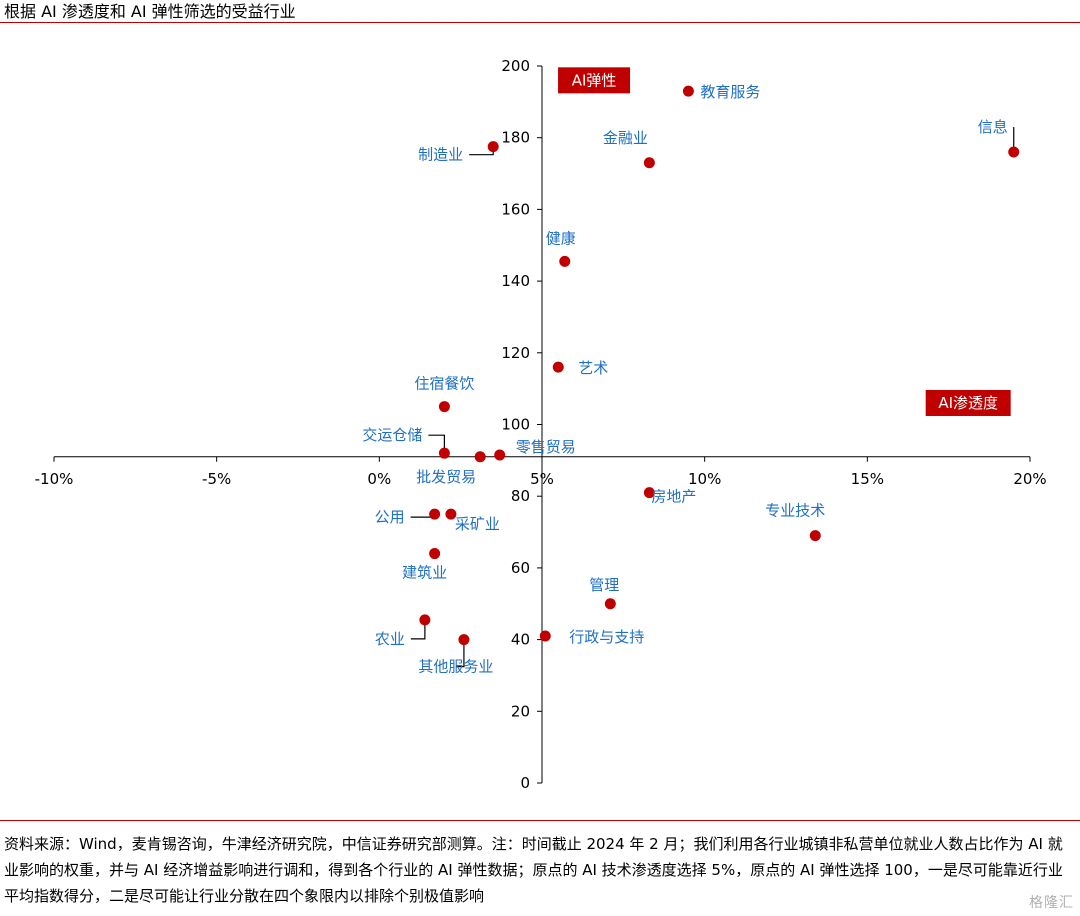 This screenshot has width=1080, height=916. Describe the element at coordinates (795, 511) in the screenshot. I see `data-point-label: 专业技术` at that location.